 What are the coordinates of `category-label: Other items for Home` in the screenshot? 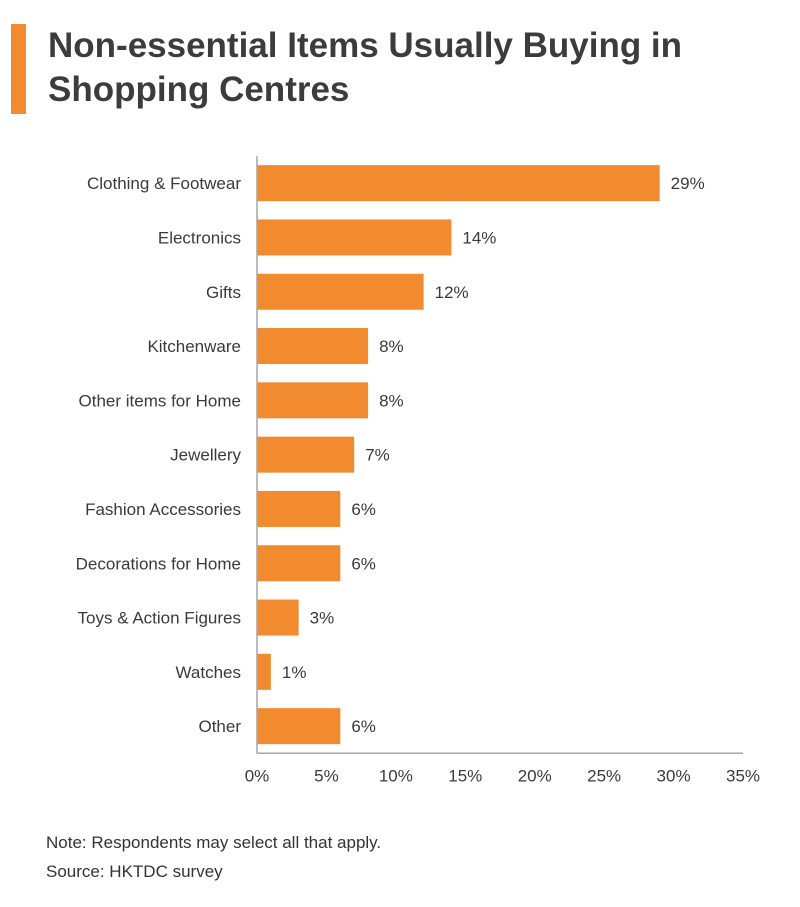 It's located at (160, 400).